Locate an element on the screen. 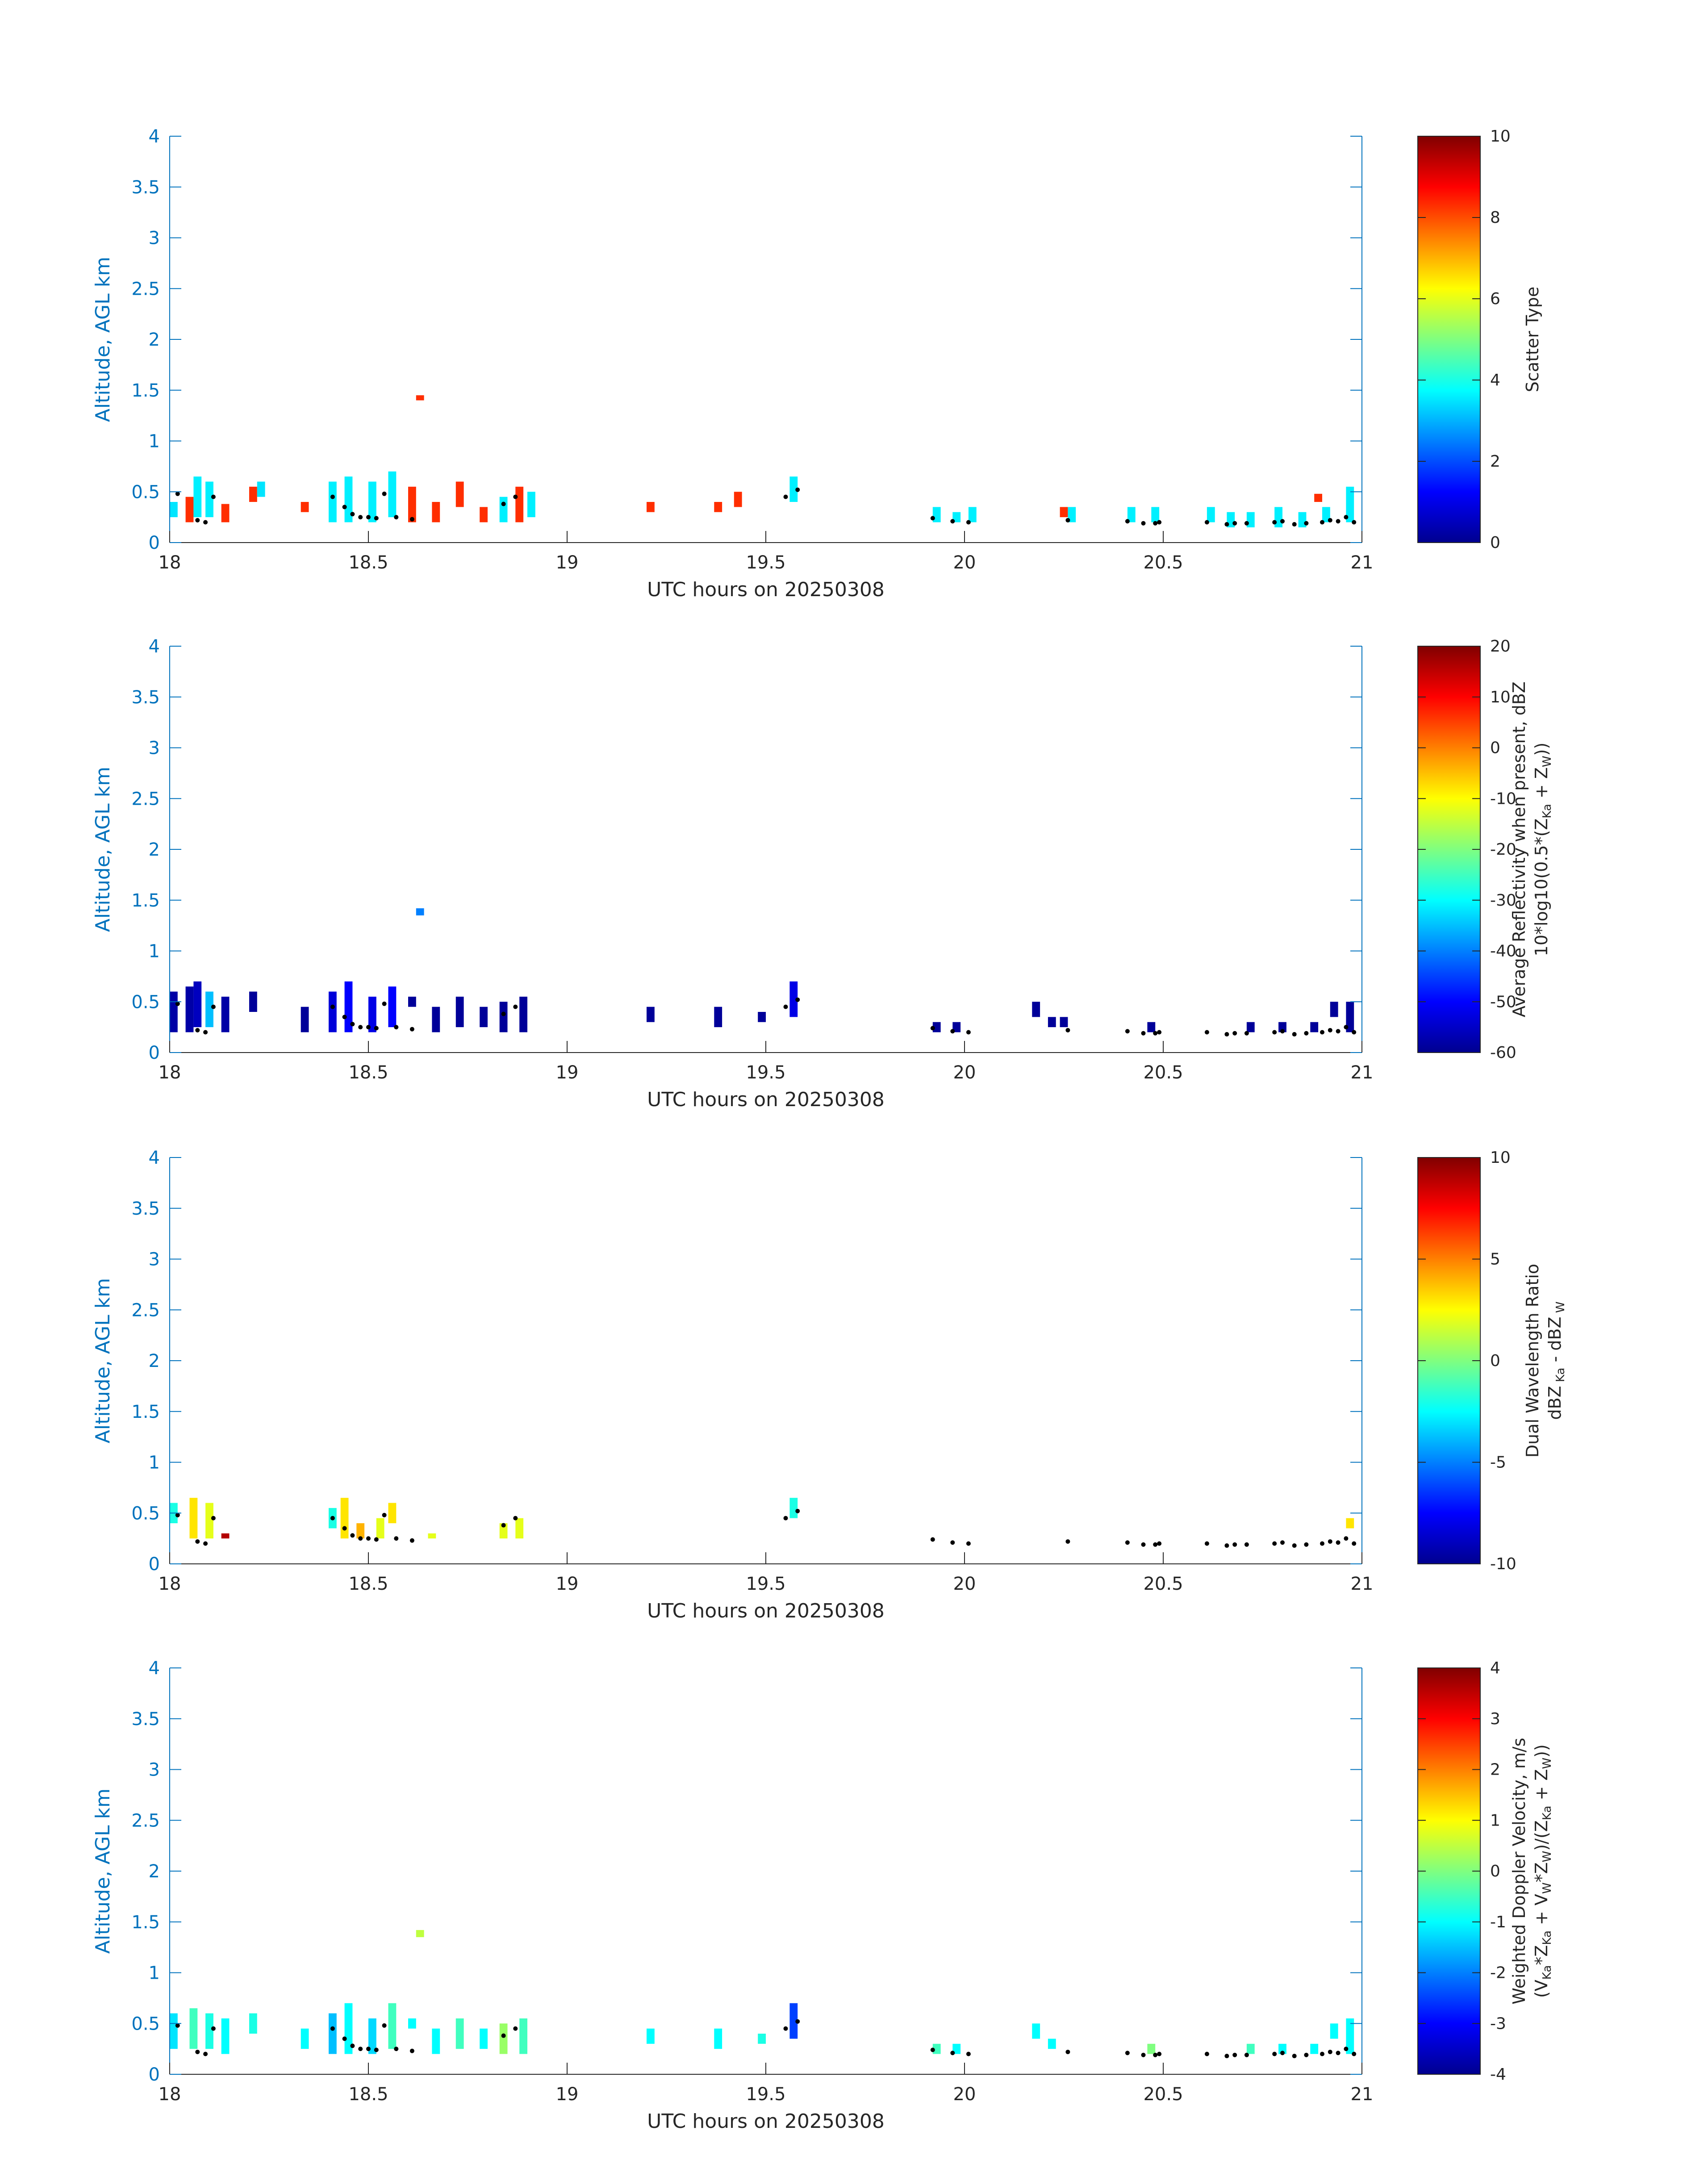 Image resolution: width=1708 pixels, height=2177 pixels. colorbar-tick-label: -5 is located at coordinates (1498, 1463).